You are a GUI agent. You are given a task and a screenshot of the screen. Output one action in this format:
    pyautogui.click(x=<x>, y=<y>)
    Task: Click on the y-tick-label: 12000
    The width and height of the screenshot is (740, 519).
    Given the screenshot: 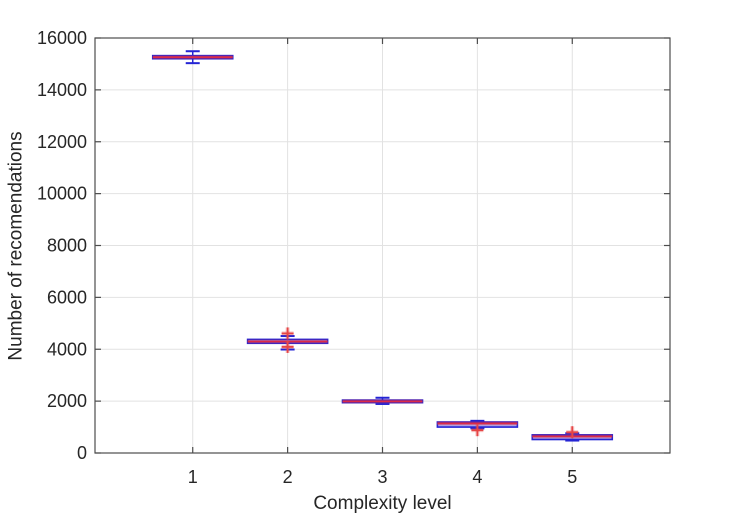 What is the action you would take?
    pyautogui.click(x=62, y=142)
    